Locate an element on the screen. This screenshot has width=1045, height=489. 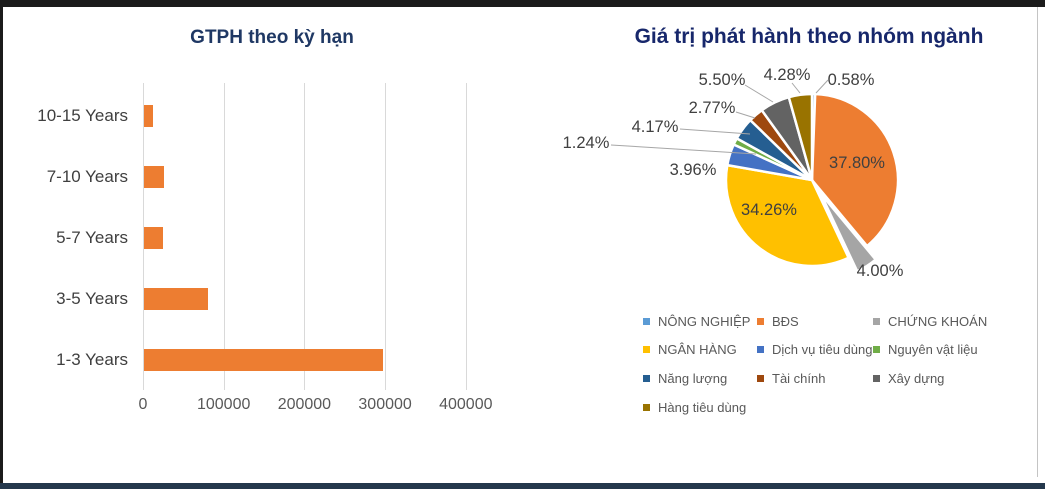
legend-label: BĐS is located at coordinates (785, 321).